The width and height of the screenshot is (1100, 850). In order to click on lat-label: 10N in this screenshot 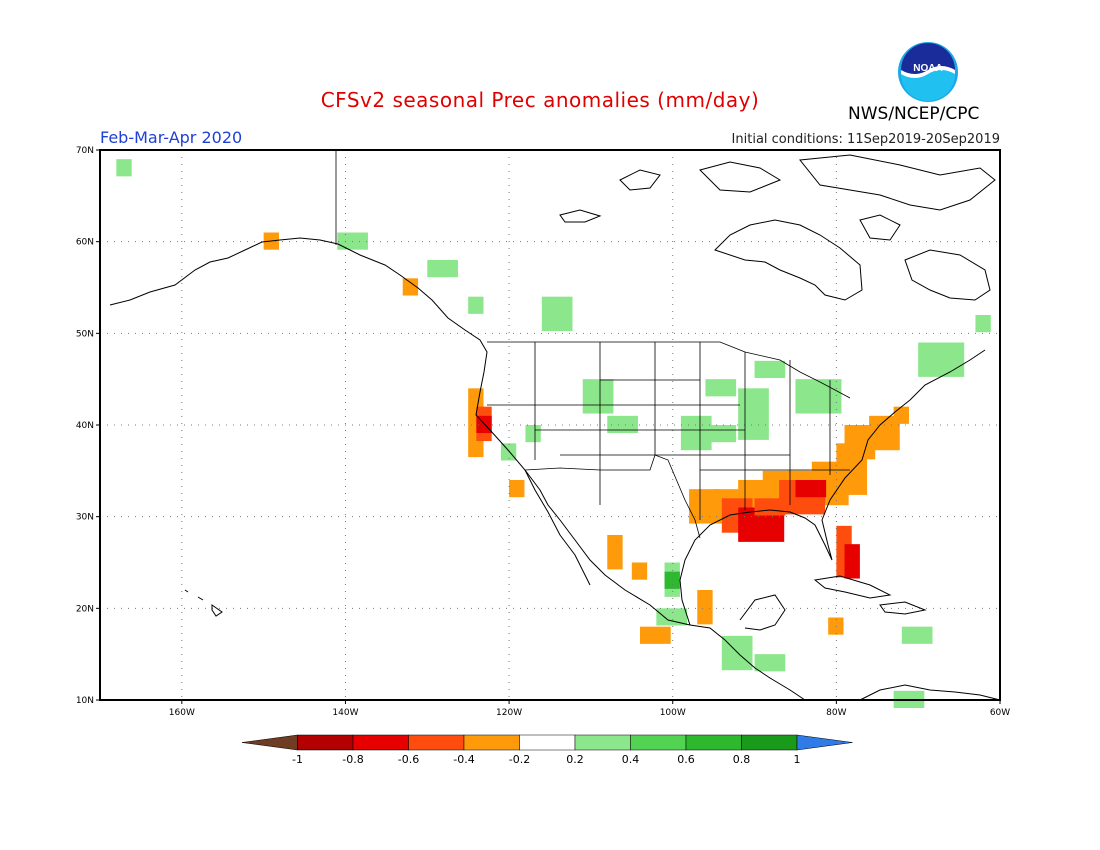, I will do `click(85, 701)`.